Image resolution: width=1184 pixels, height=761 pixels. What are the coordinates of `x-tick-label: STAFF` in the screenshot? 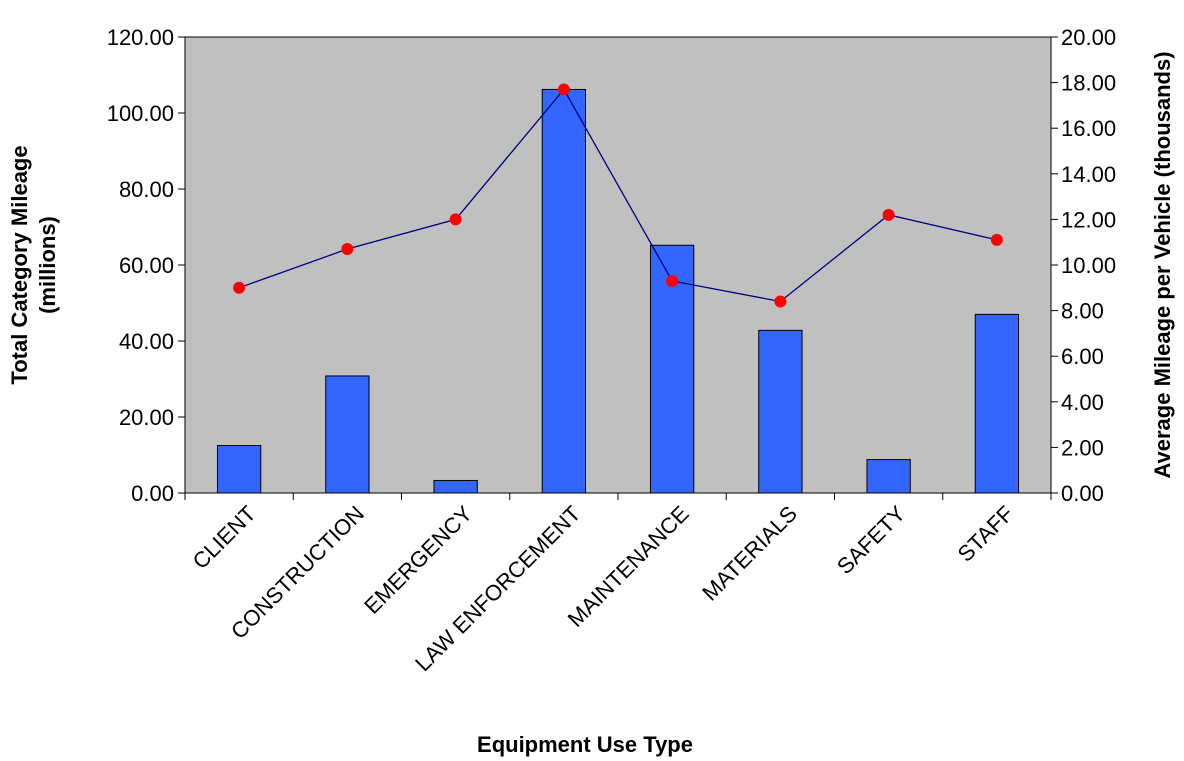 It's located at (986, 534).